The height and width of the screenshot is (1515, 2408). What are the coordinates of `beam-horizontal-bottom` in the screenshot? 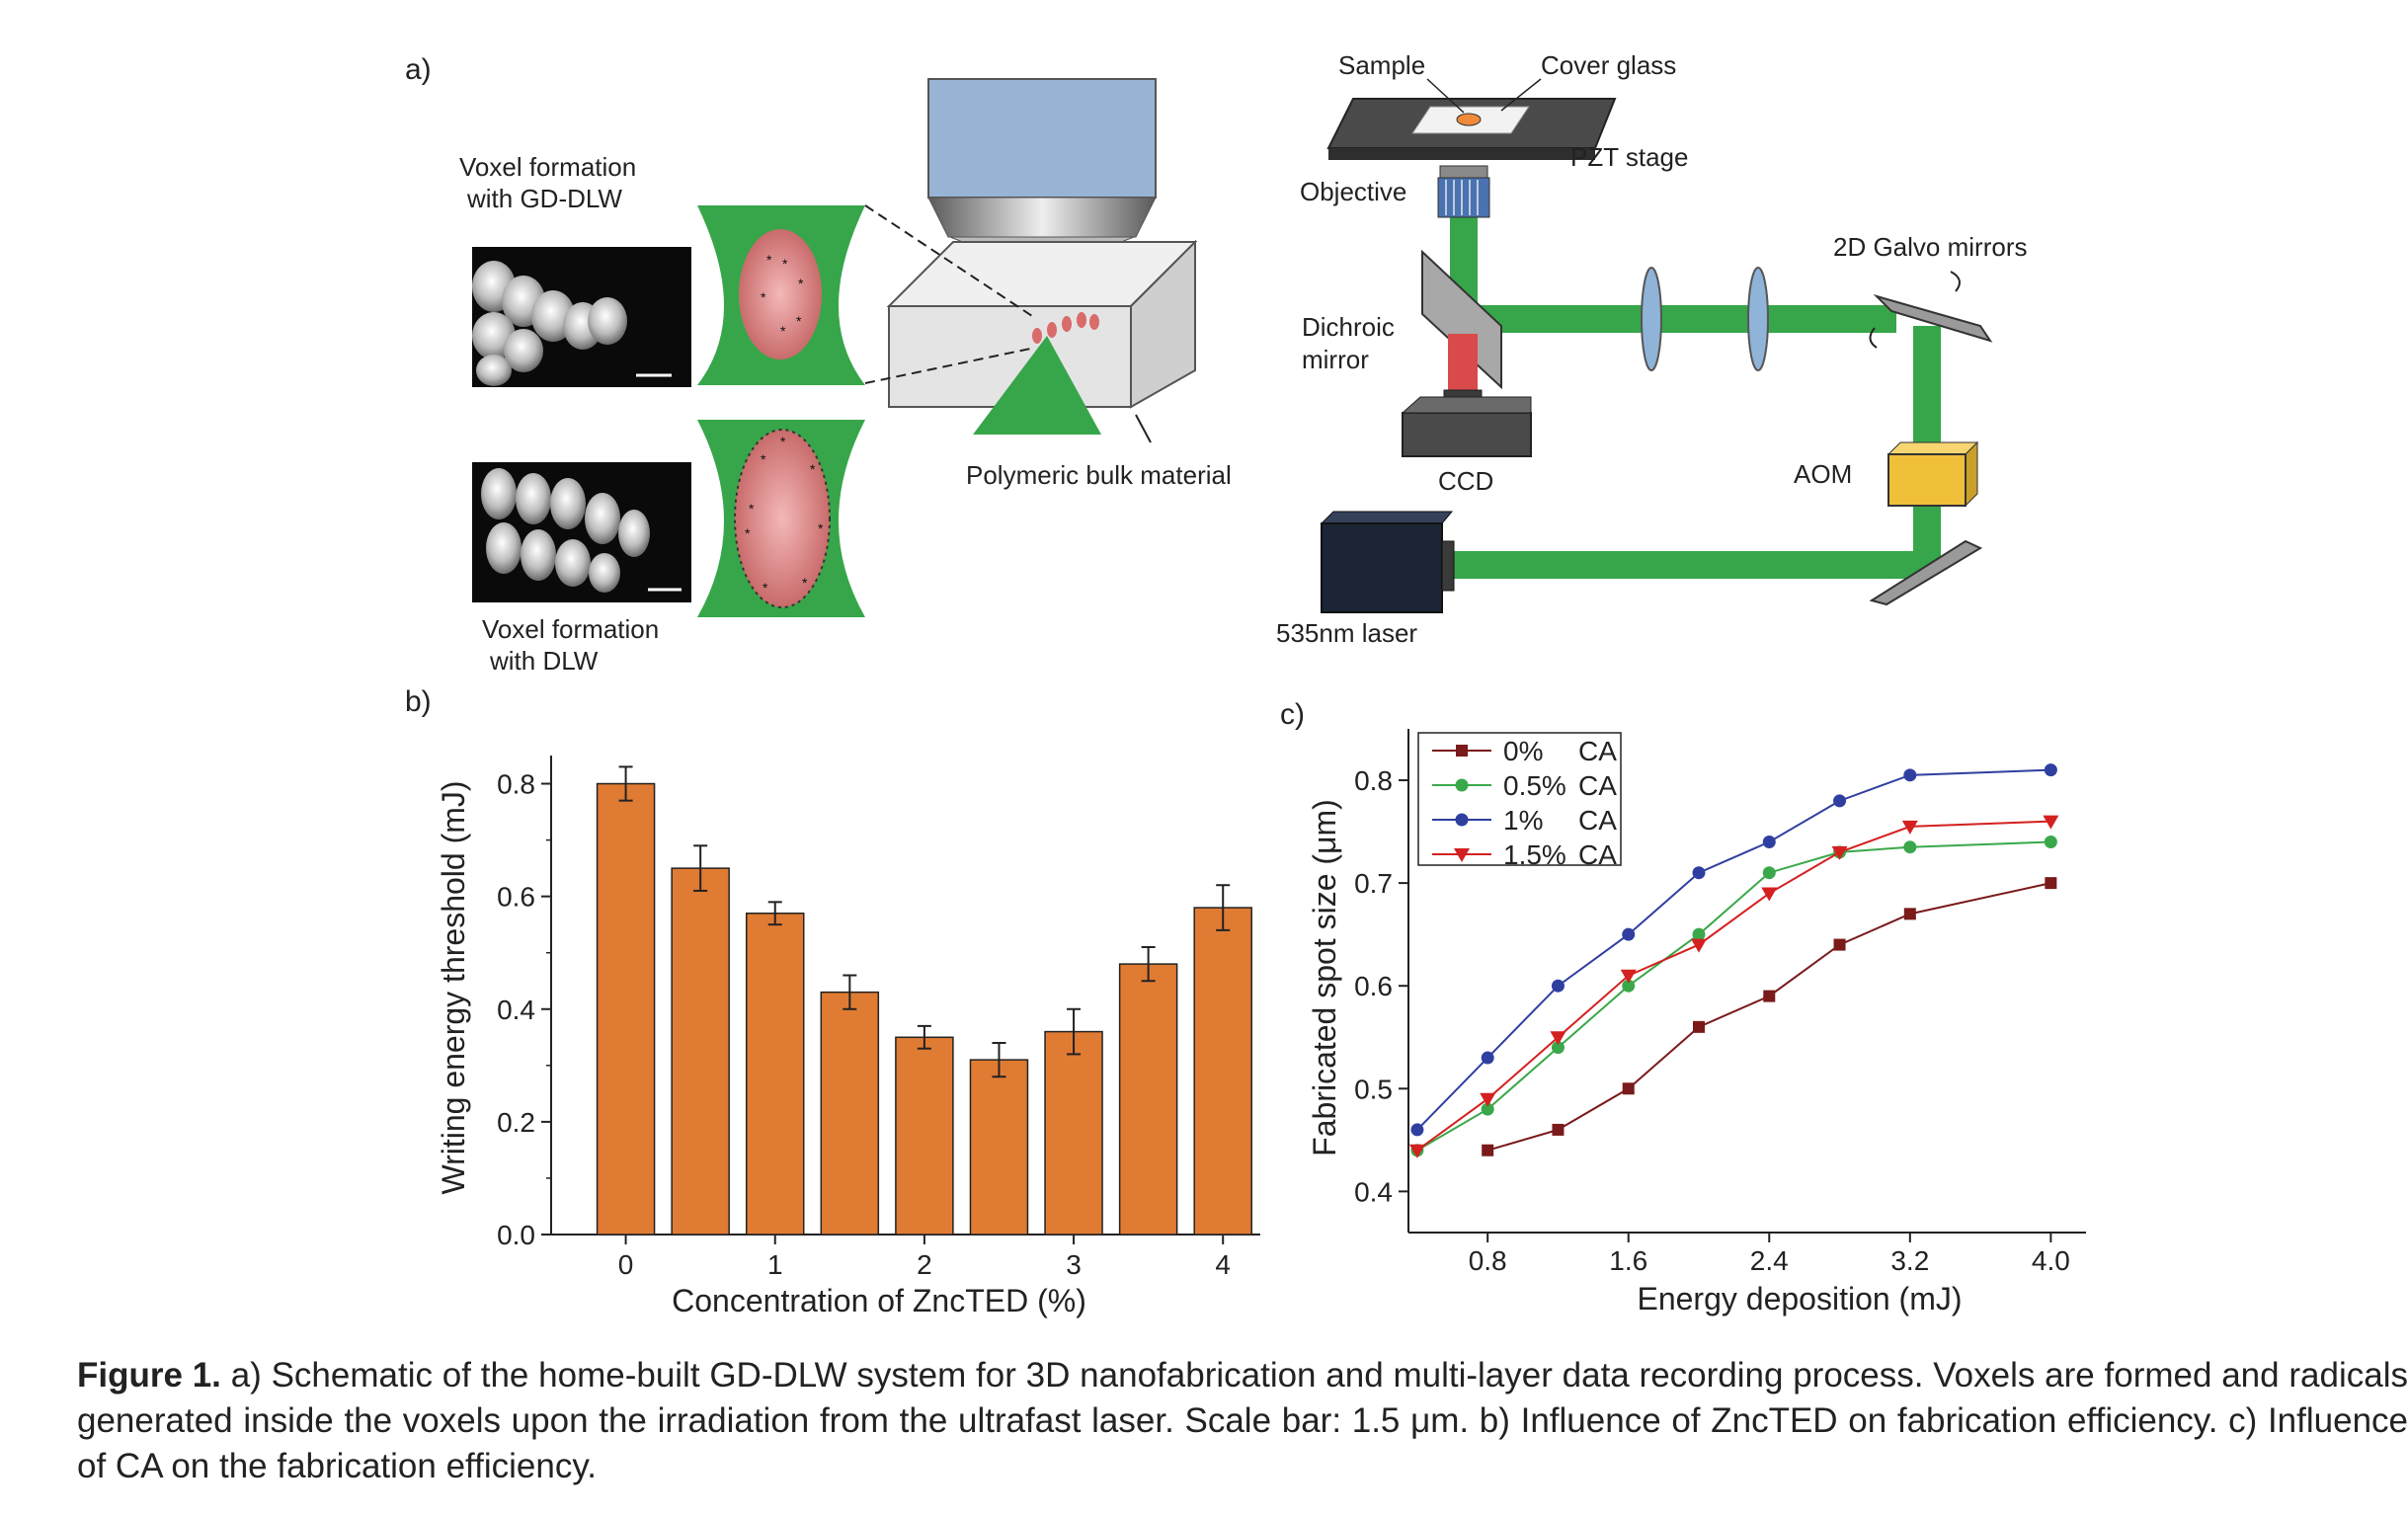 It's located at (1687, 565).